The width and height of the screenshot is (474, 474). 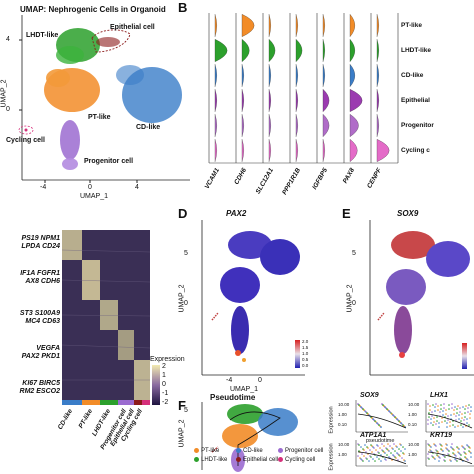 I want to click on panel-d-cb-tick: 0.5, so click(x=305, y=359).